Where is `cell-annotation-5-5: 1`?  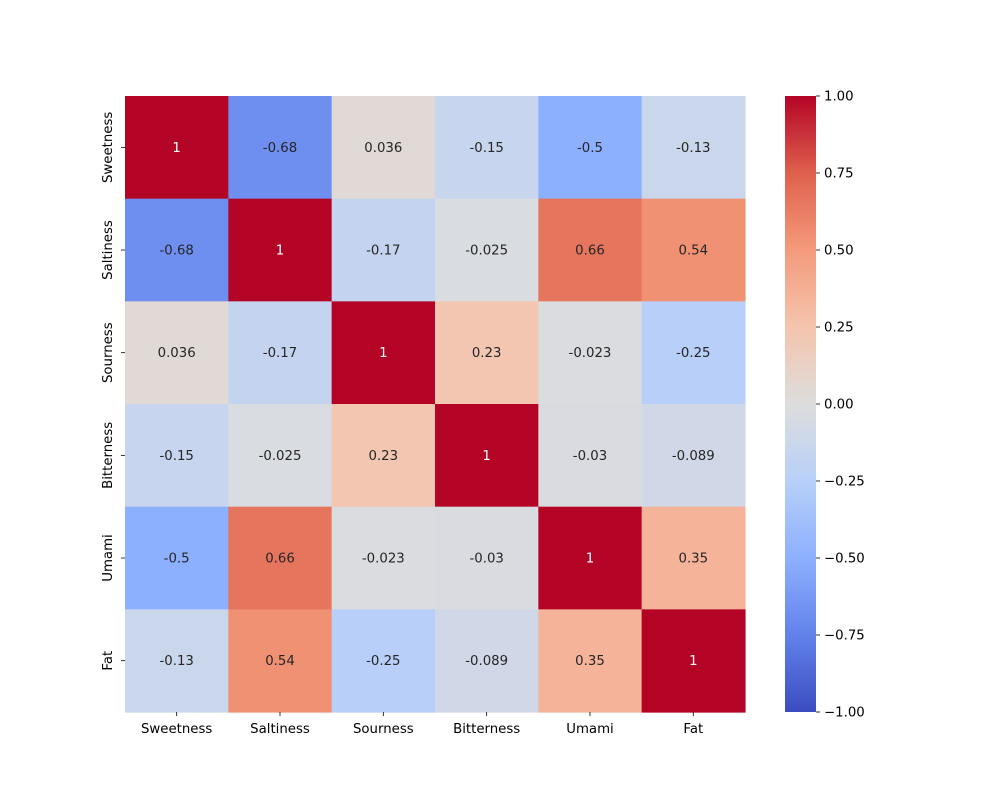
cell-annotation-5-5: 1 is located at coordinates (693, 661).